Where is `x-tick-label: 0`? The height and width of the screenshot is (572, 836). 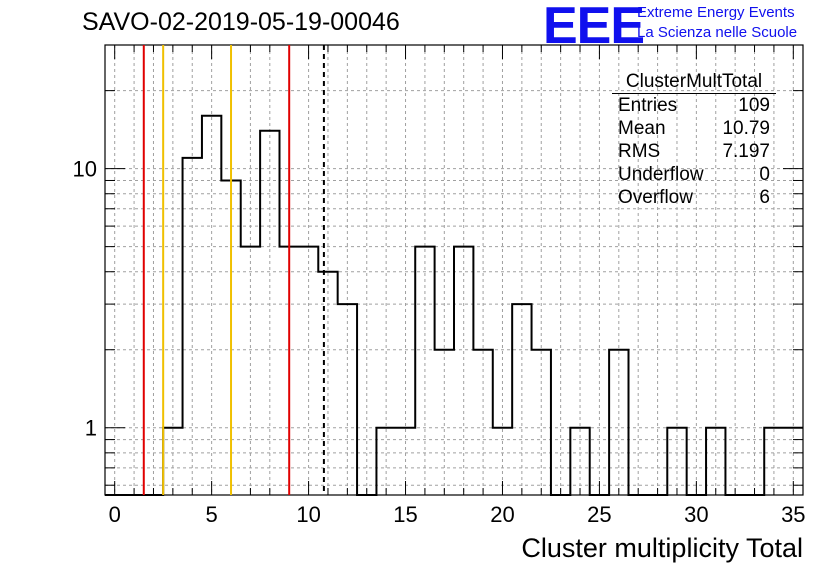
x-tick-label: 0 is located at coordinates (115, 514).